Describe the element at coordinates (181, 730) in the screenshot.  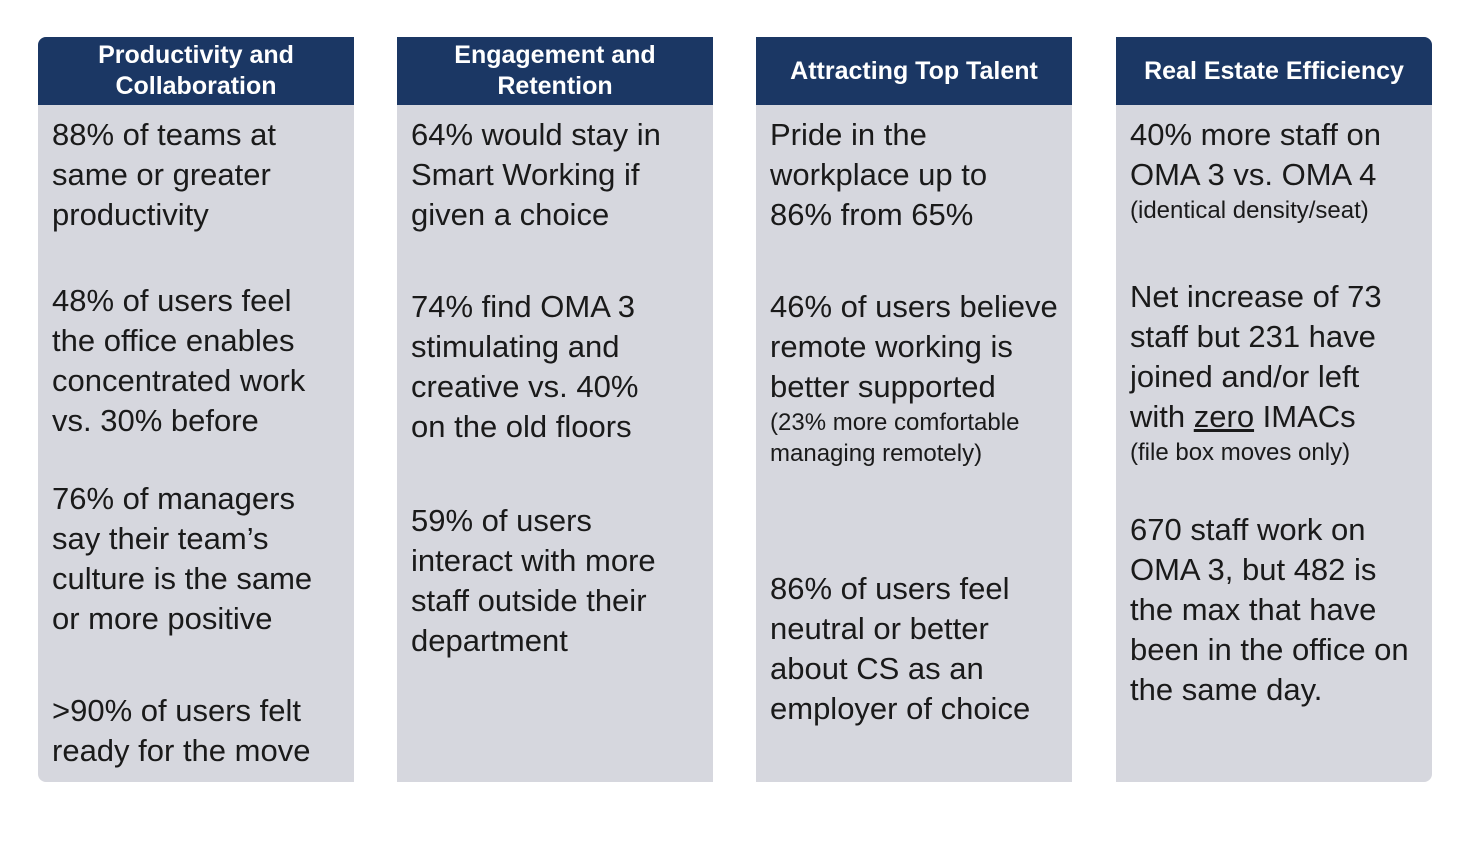
I see `stat-text: >90% of users felt ready for the move` at that location.